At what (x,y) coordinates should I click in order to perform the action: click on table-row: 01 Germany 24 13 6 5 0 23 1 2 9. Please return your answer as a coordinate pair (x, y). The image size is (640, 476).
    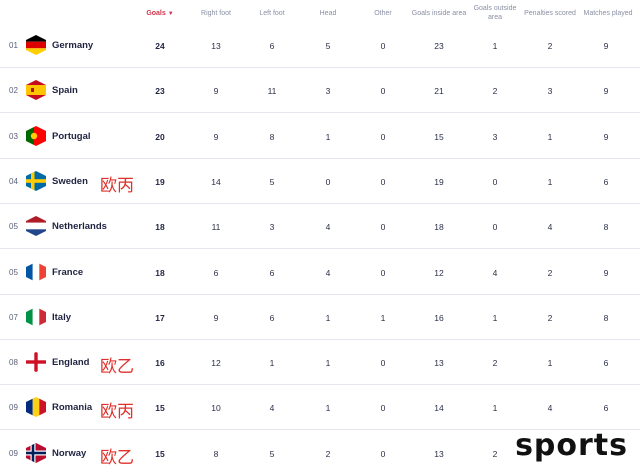
    Looking at the image, I should click on (320, 45).